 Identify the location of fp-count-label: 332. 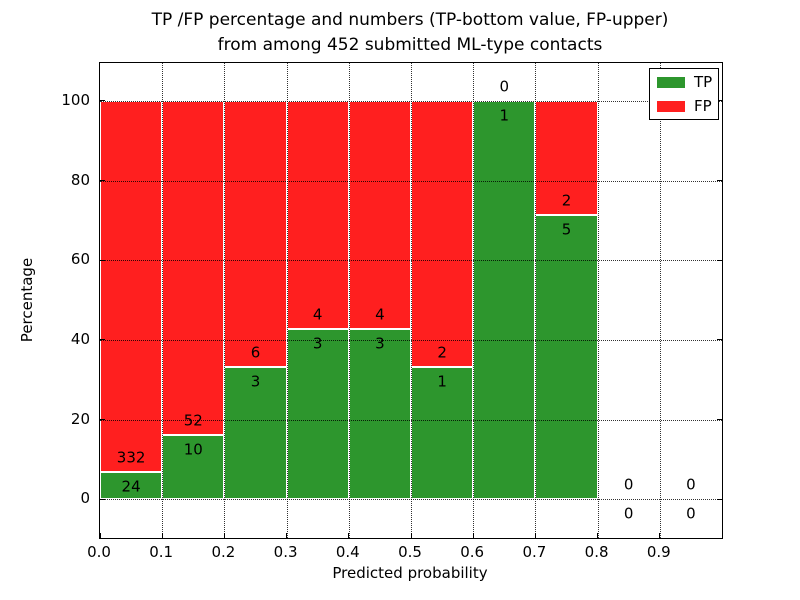
(131, 457).